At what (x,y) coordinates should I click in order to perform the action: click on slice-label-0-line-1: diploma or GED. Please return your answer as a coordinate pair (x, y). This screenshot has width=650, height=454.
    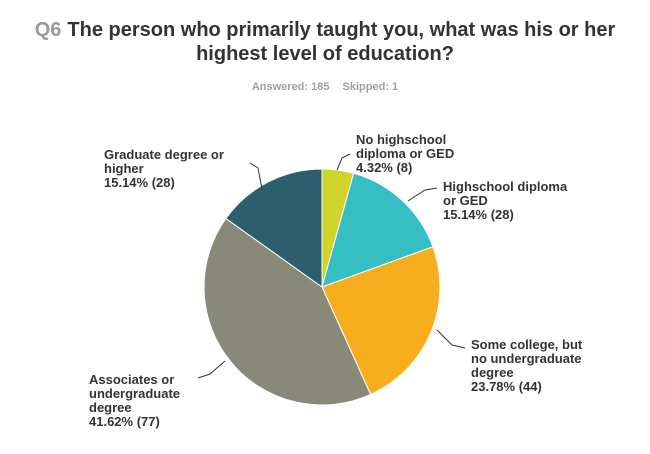
    Looking at the image, I should click on (405, 153).